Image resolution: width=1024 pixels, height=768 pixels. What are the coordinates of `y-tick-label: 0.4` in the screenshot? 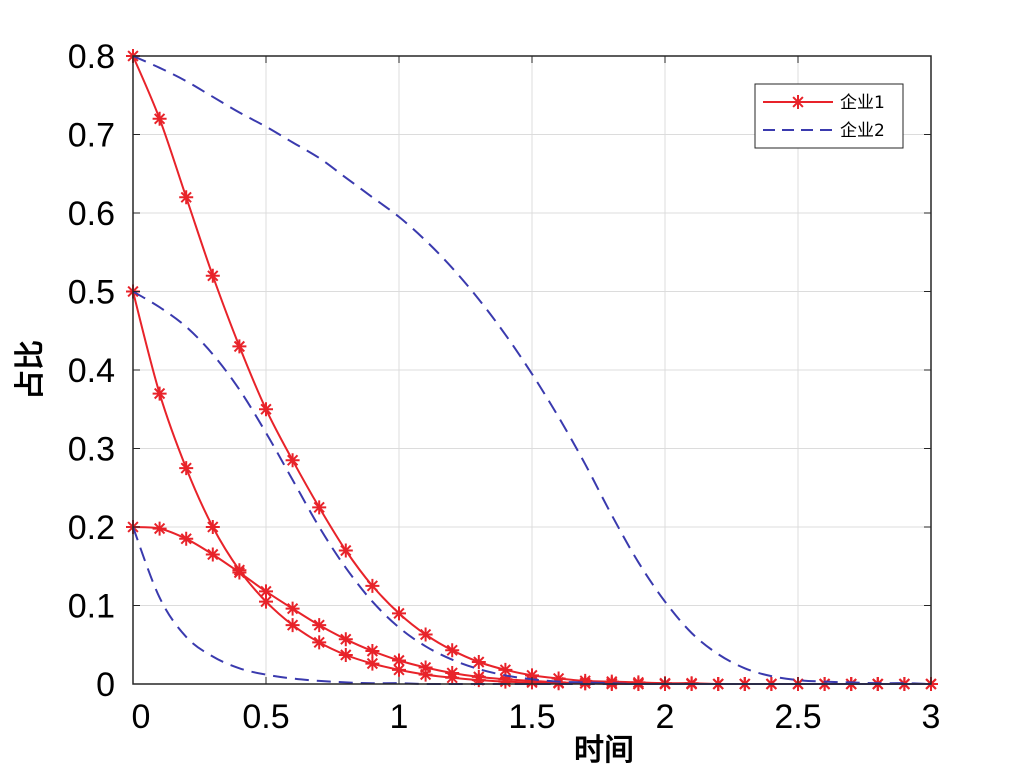 It's located at (91, 371).